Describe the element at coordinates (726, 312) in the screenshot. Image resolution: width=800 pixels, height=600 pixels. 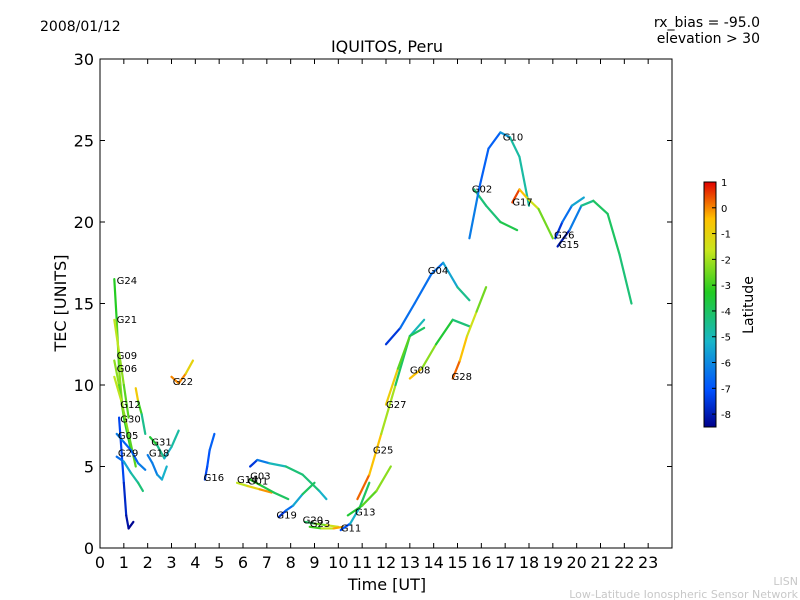
I see `colorbar-tick-label: -4` at that location.